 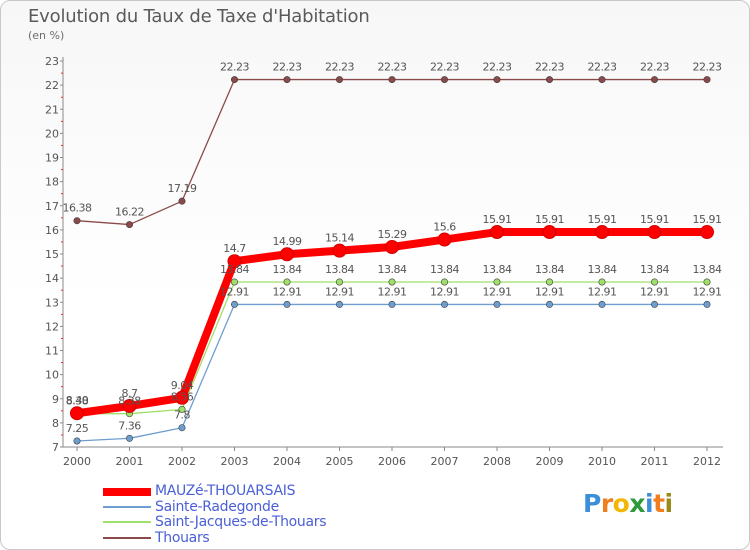 What do you see at coordinates (602, 461) in the screenshot?
I see `x-tick-label: 2010` at bounding box center [602, 461].